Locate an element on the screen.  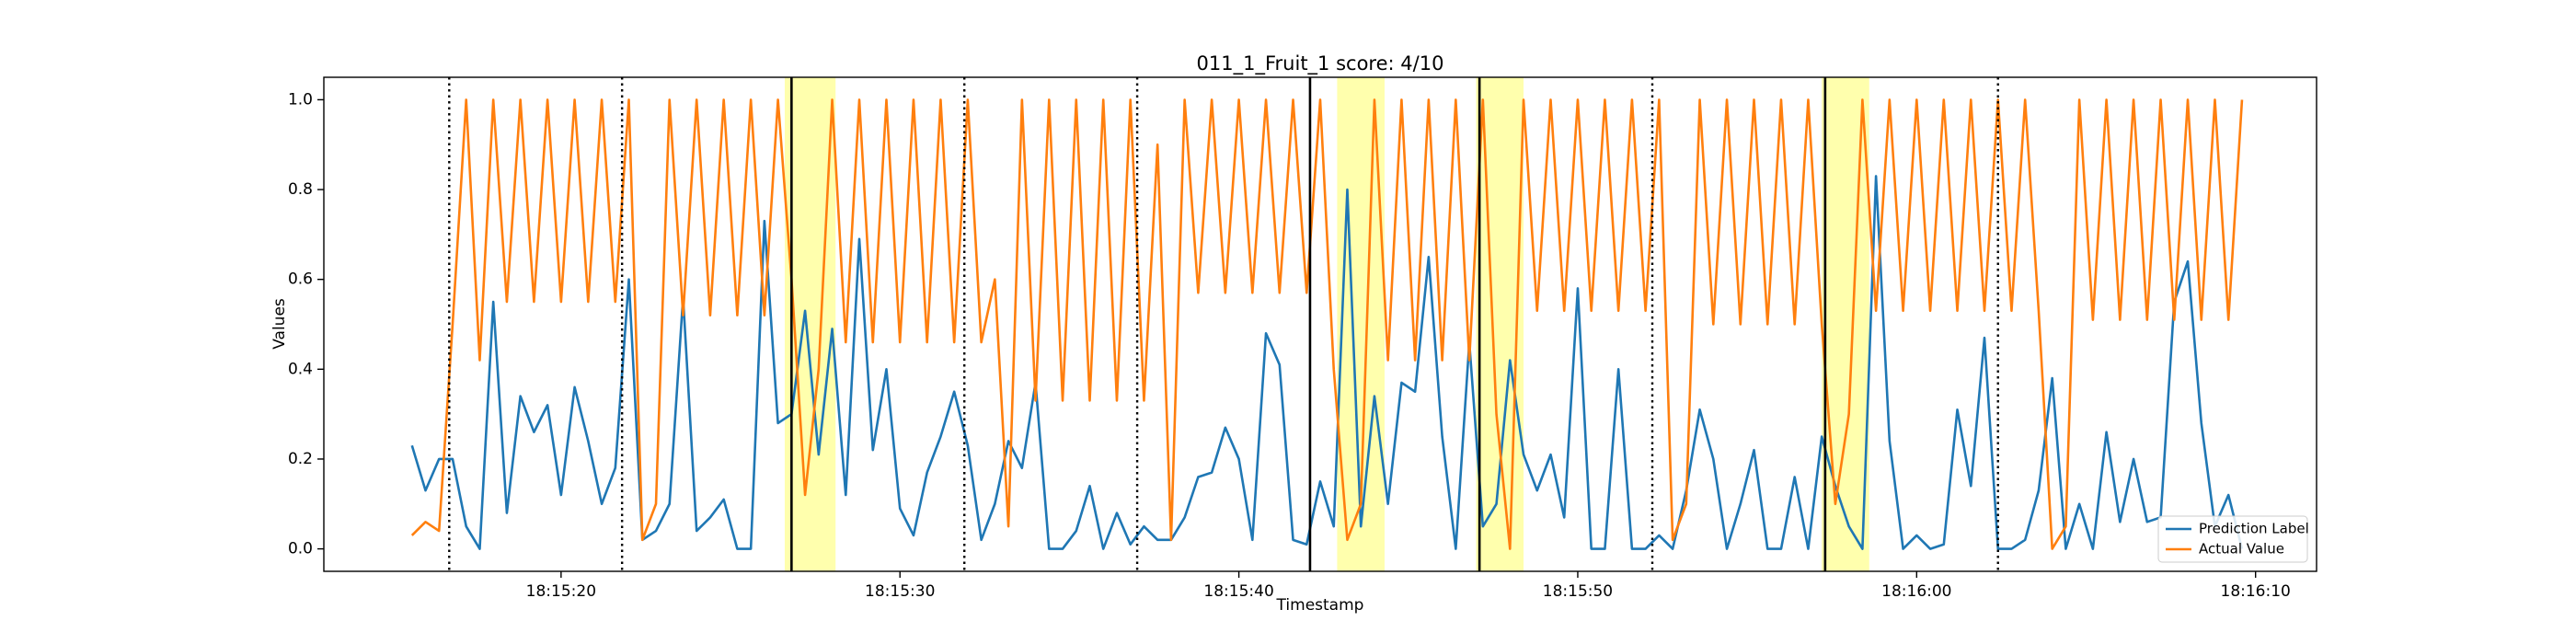
y-axis-label: Values is located at coordinates (279, 324).